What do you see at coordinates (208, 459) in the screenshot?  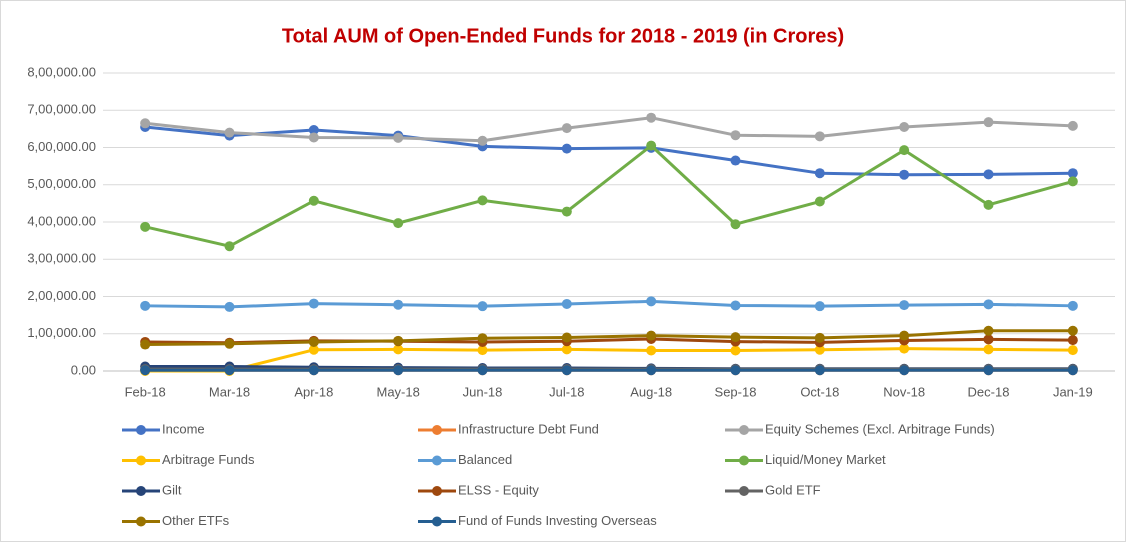 I see `legend-label: Arbitrage Funds` at bounding box center [208, 459].